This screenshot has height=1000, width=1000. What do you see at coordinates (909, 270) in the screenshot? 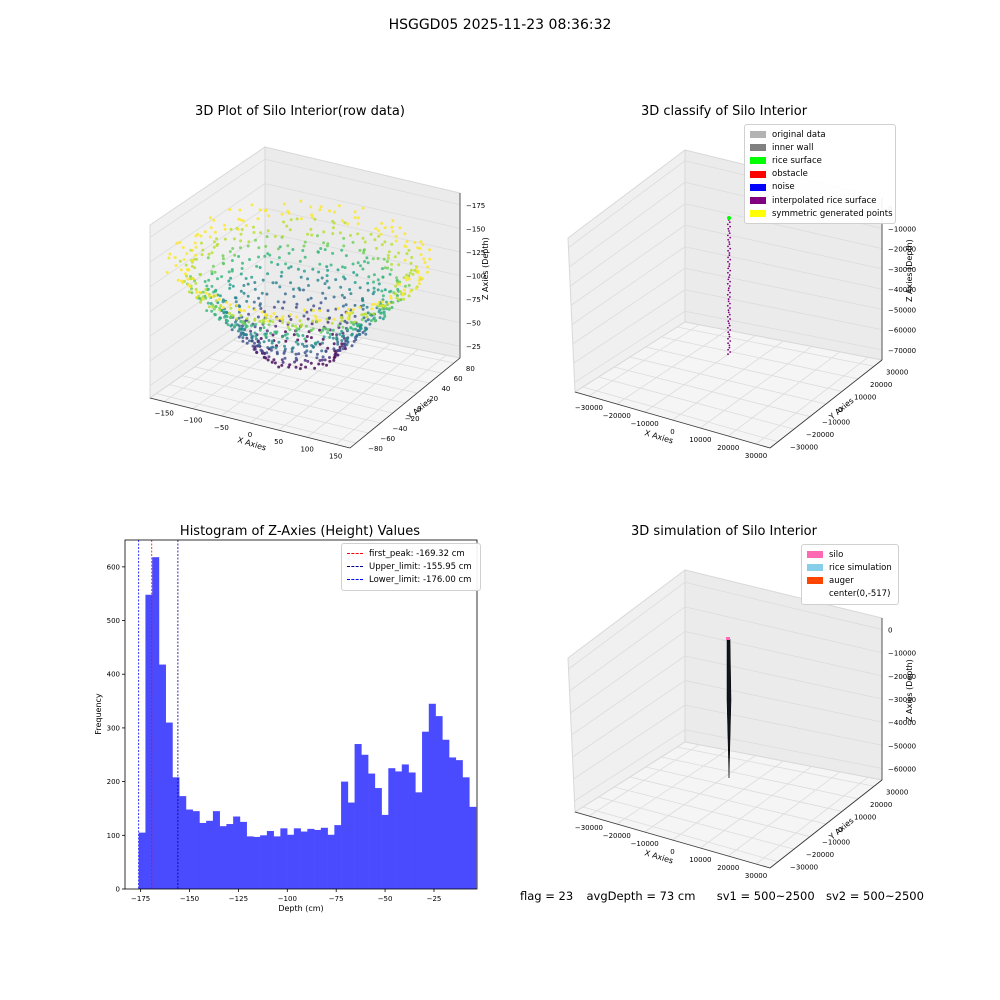
I see `classify-zlabel: Z Axies (Depth)` at bounding box center [909, 270].